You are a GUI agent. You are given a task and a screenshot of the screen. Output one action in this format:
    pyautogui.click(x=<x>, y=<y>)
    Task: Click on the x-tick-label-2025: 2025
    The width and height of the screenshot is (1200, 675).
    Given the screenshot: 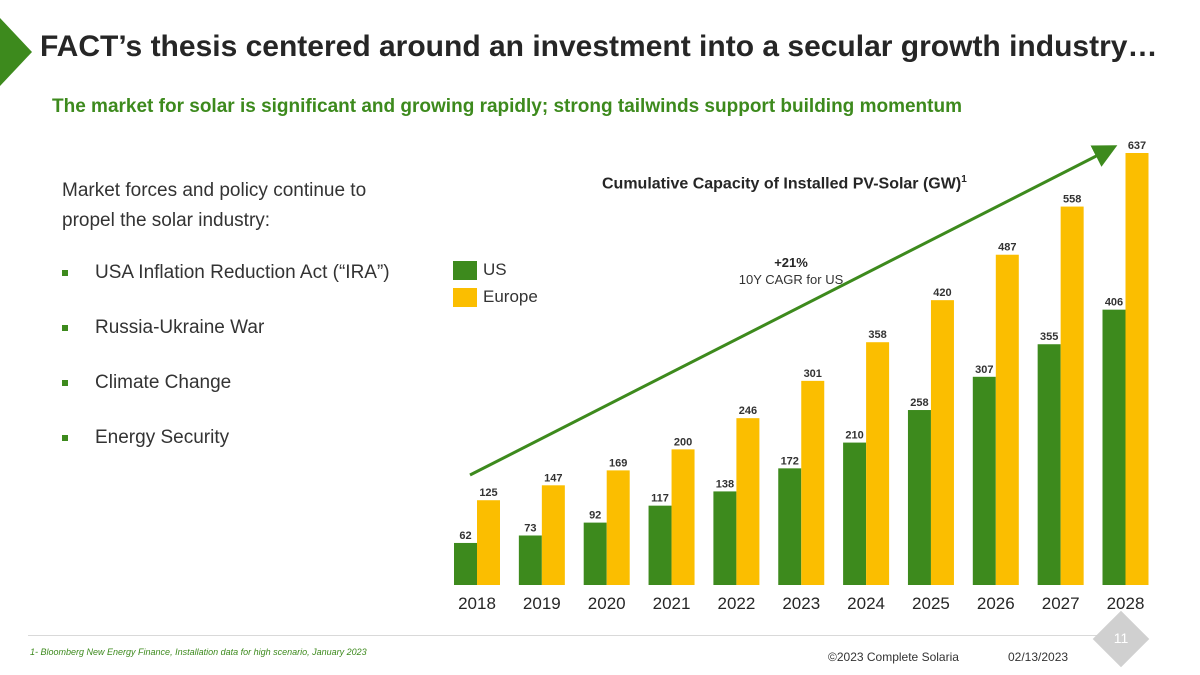 What is the action you would take?
    pyautogui.click(x=931, y=603)
    